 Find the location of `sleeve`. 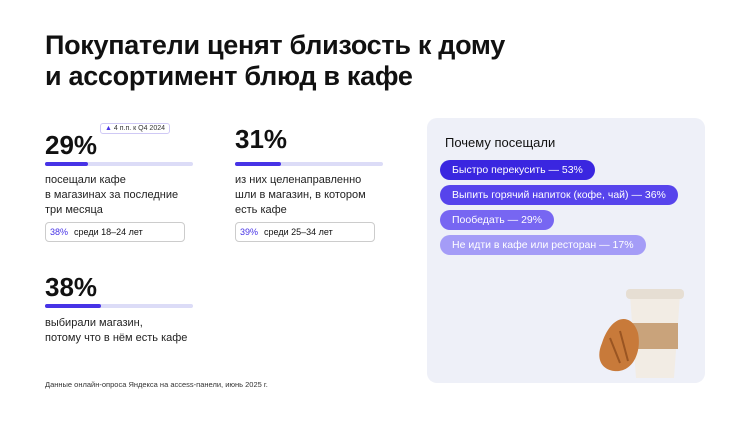

sleeve is located at coordinates (655, 336).